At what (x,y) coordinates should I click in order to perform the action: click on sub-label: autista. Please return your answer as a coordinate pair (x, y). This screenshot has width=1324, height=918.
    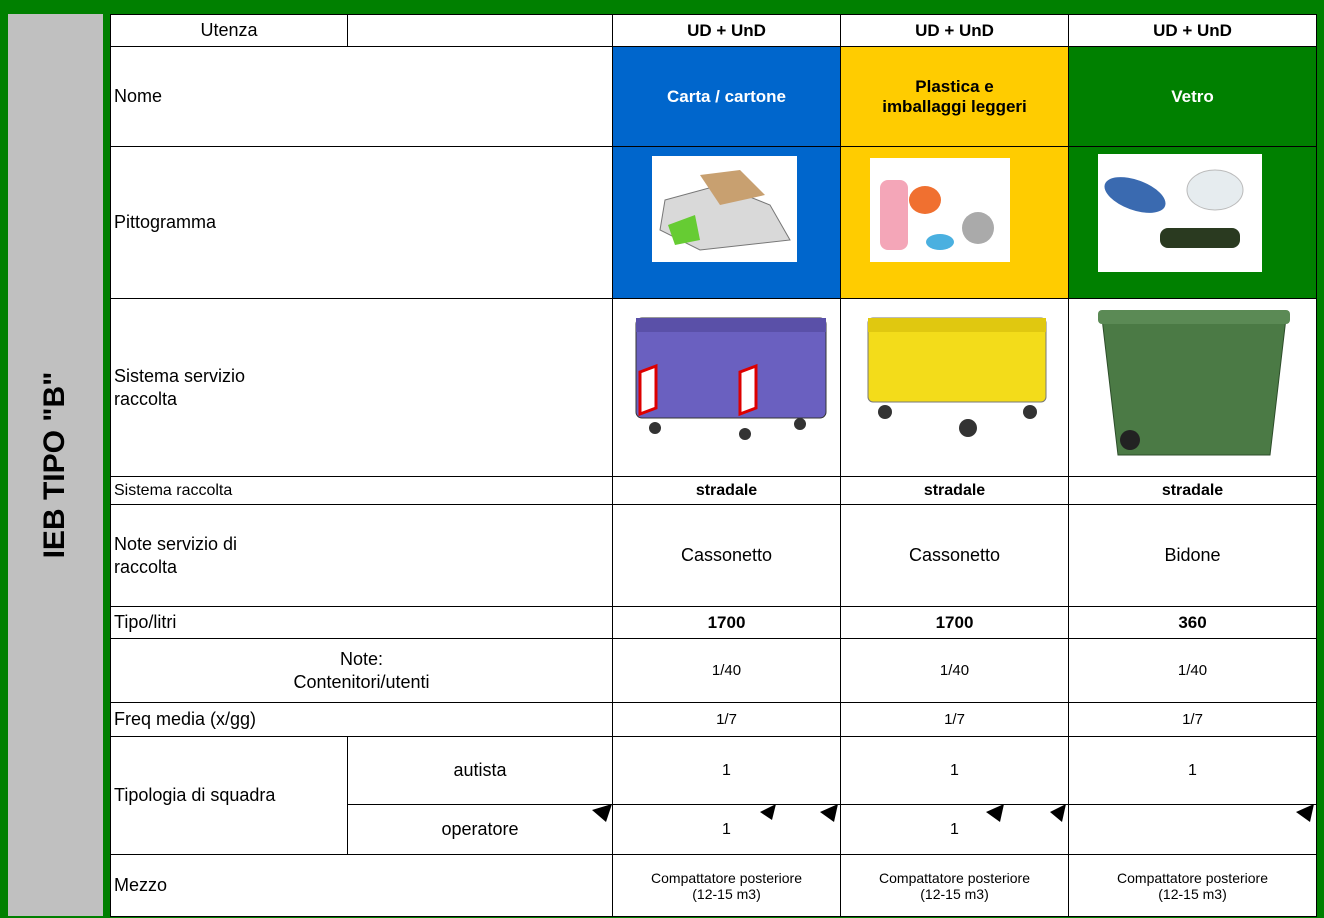
    Looking at the image, I should click on (480, 770).